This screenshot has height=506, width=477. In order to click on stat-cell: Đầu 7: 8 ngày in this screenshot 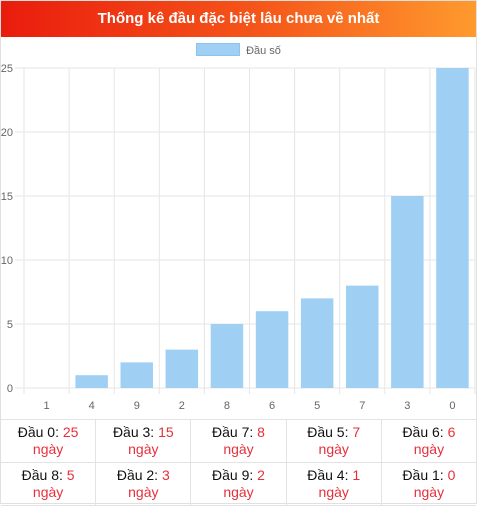, I will do `click(239, 441)`.